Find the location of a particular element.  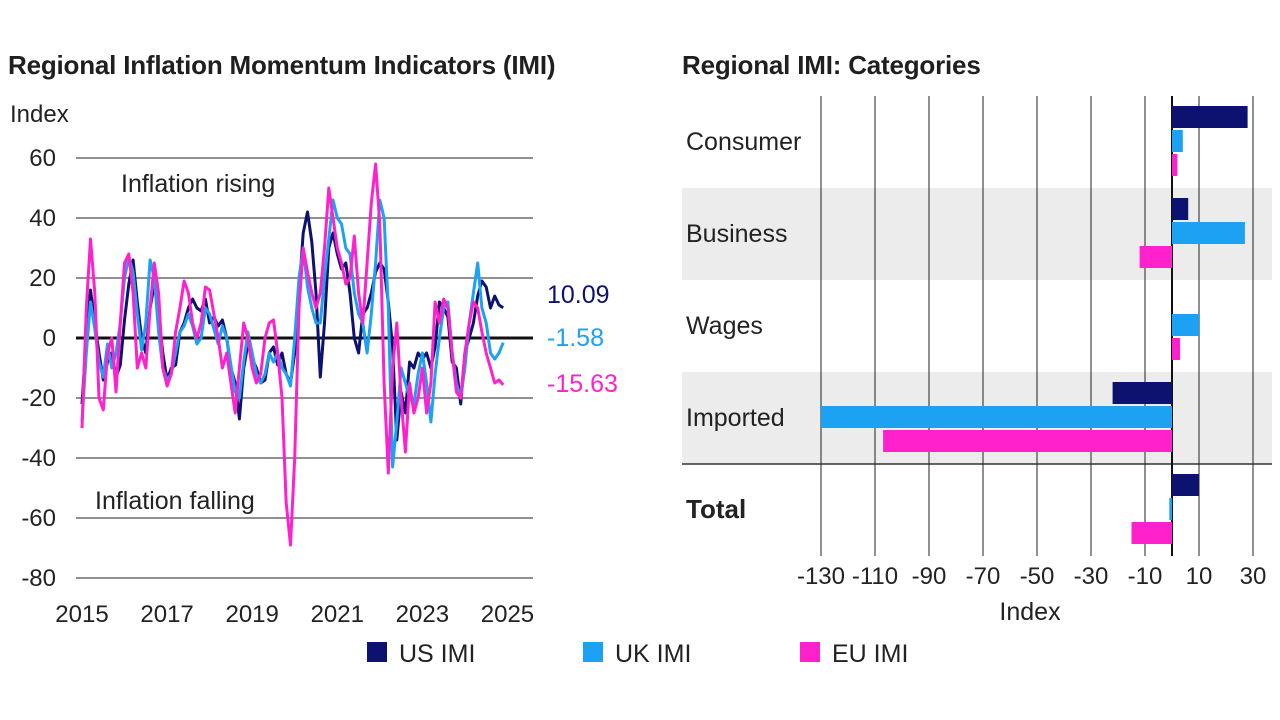

y-tick-label: 0 is located at coordinates (49, 338).